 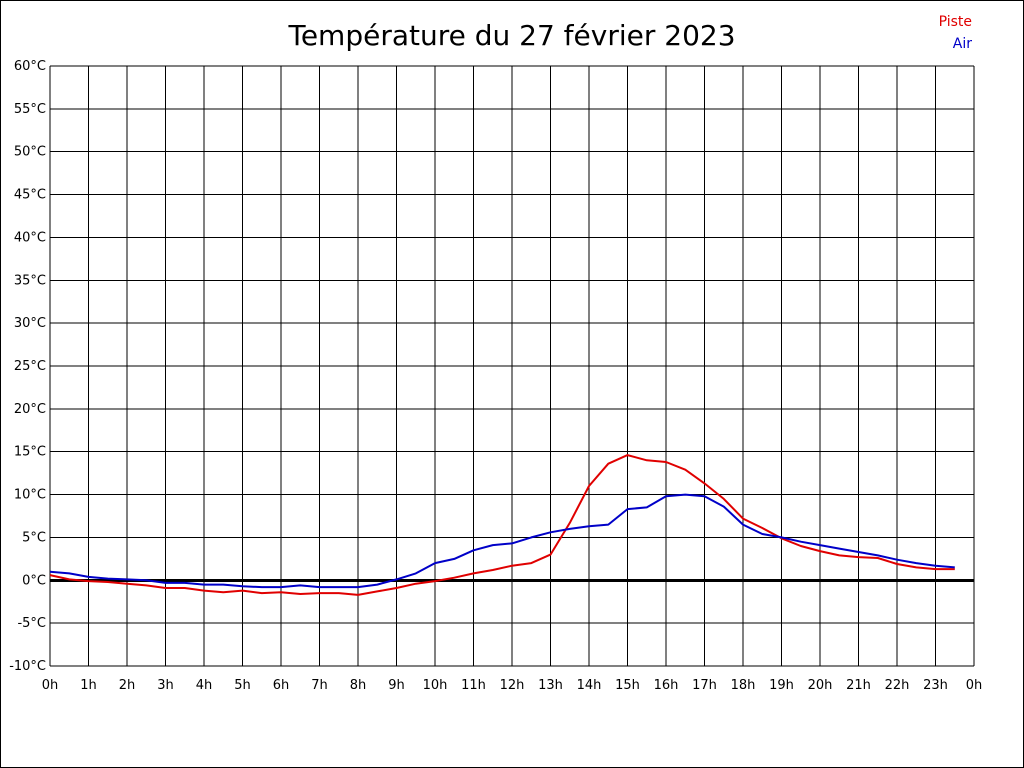 I want to click on y-tick-label: 45°C, so click(x=30, y=195).